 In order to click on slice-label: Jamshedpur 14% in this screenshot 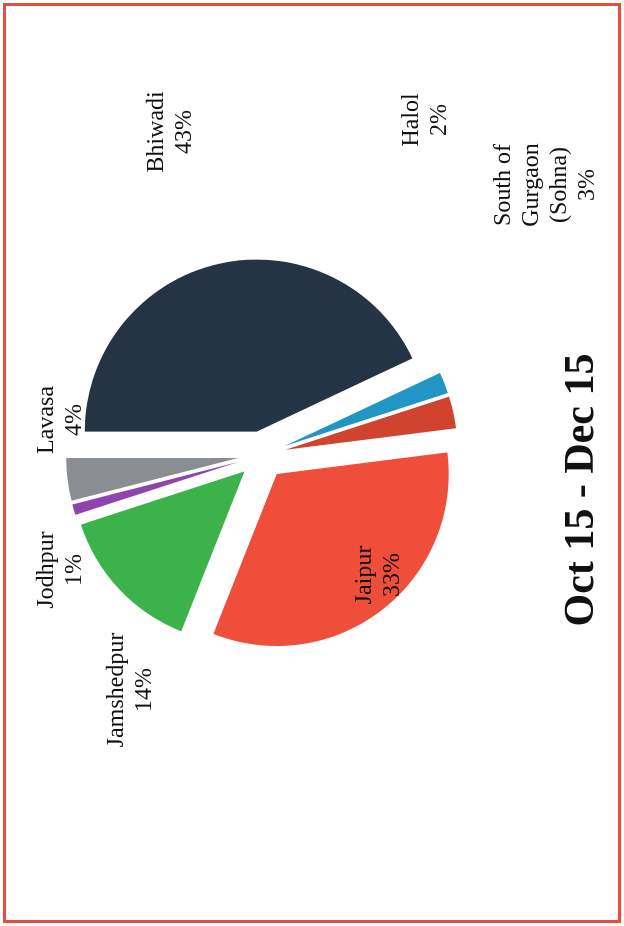, I will do `click(130, 690)`.